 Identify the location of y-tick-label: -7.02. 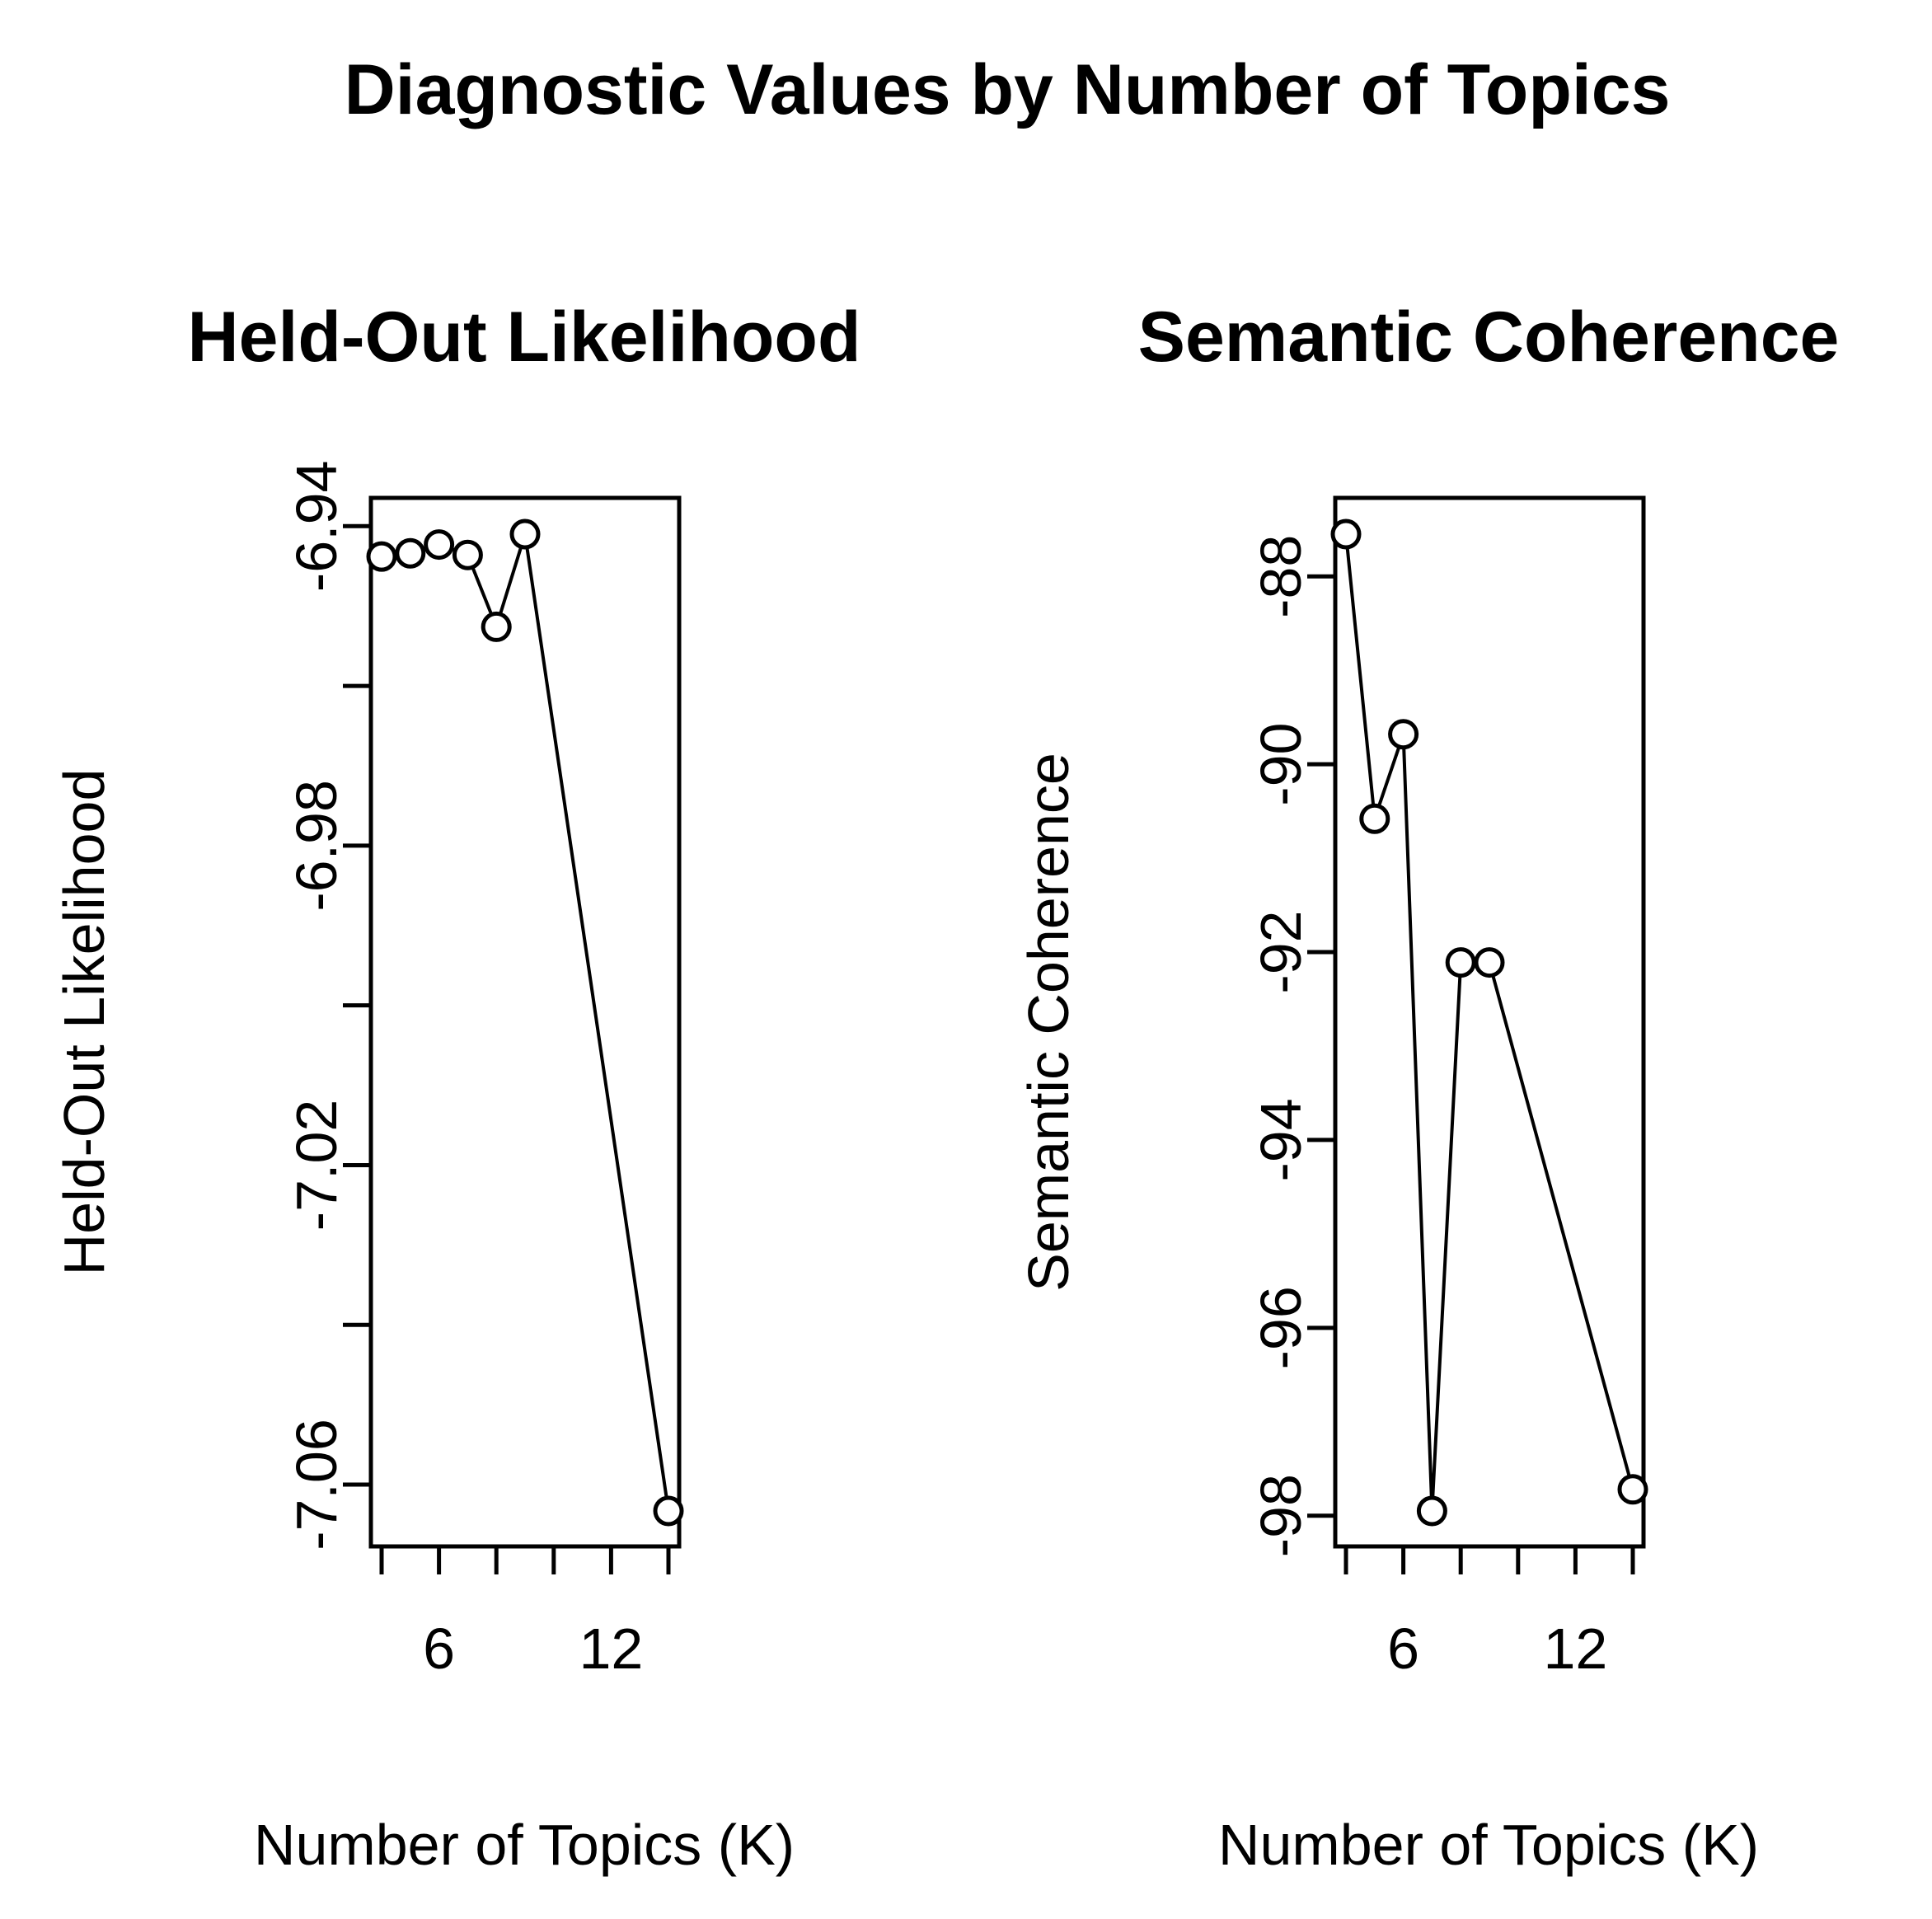
(316, 1166).